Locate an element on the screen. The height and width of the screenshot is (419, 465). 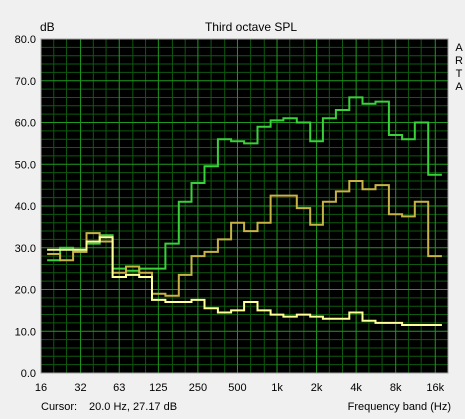
x-tick-label: 16 is located at coordinates (41, 388).